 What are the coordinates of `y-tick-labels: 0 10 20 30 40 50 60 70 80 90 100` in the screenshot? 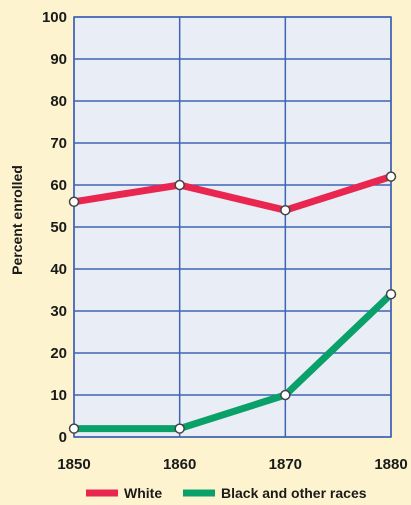 It's located at (54, 227).